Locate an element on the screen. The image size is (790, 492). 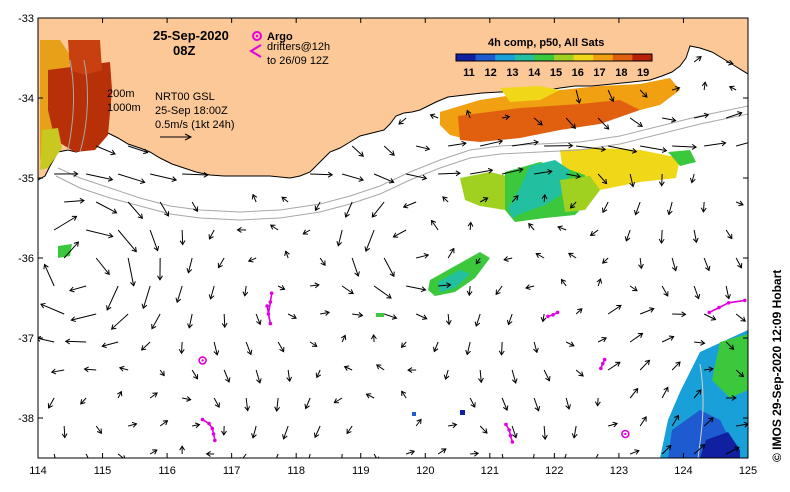
x-tick-label: 118 is located at coordinates (296, 471).